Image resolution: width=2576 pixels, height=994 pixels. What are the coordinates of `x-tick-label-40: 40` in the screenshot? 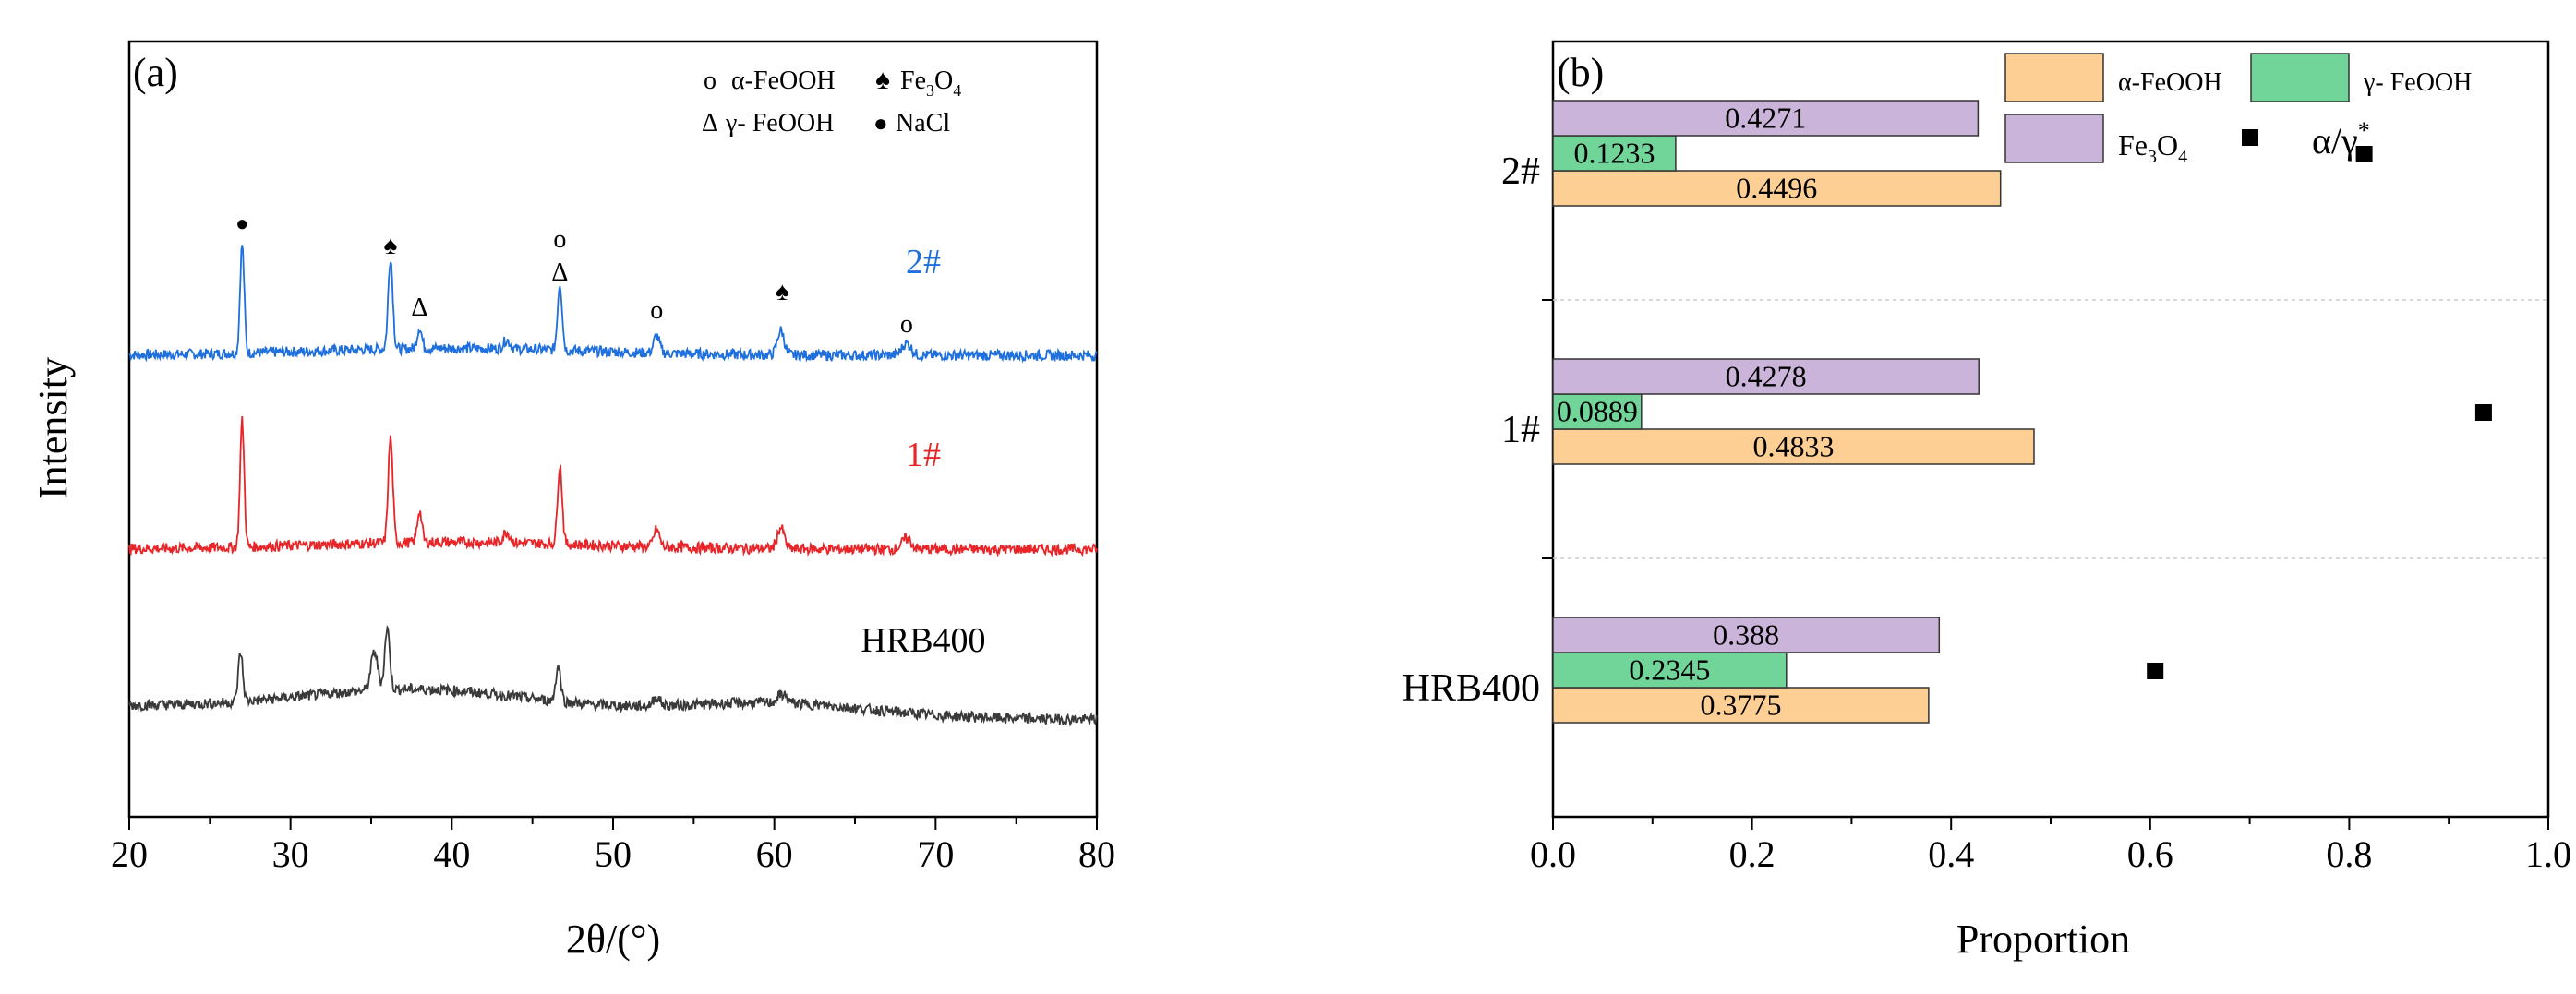 It's located at (451, 854).